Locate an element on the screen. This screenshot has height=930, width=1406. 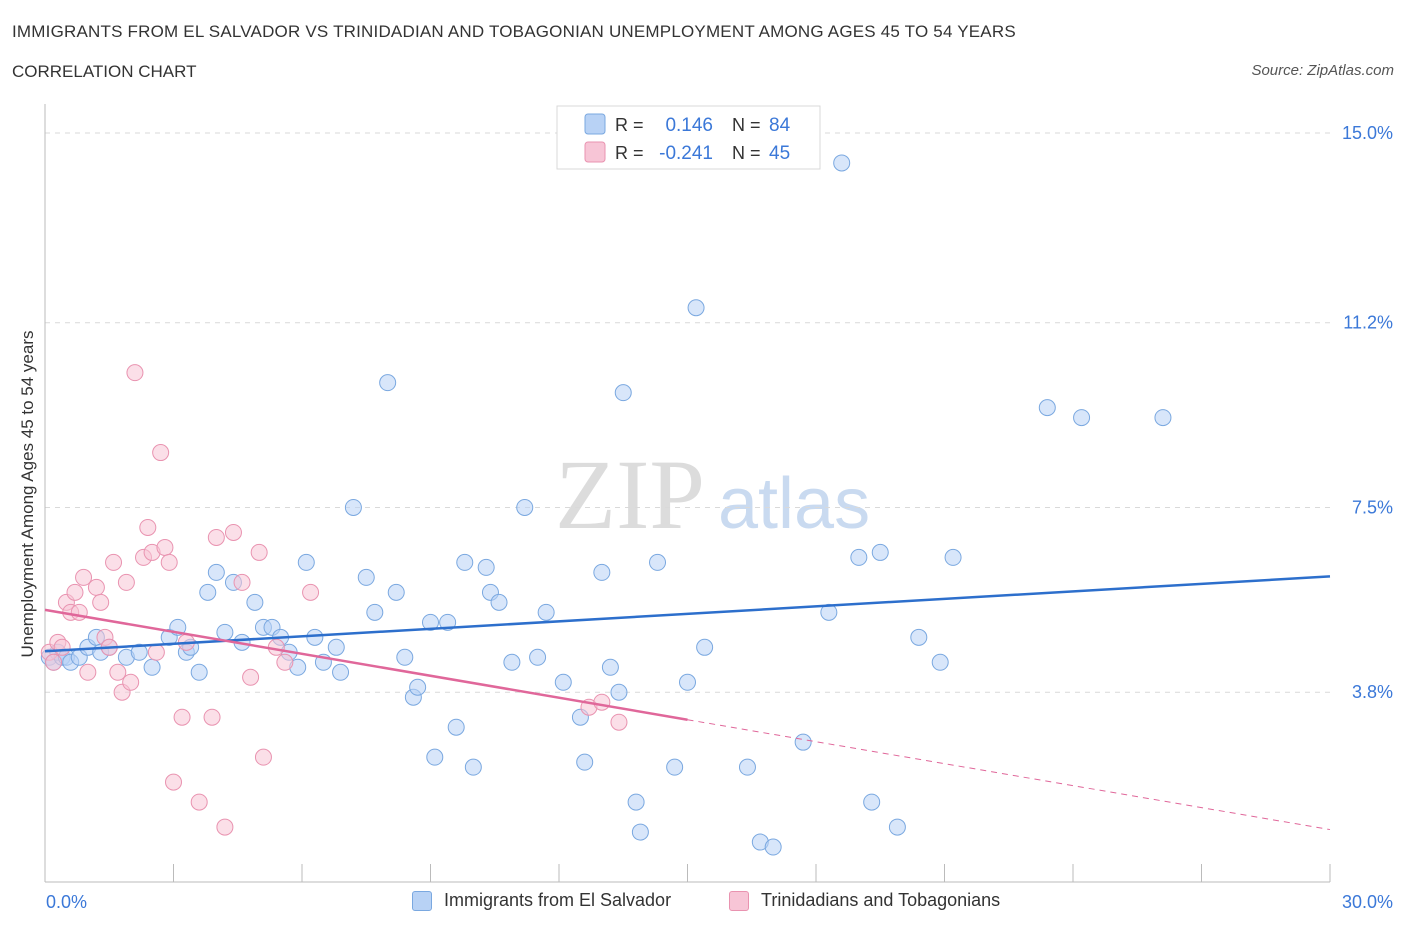
legend-n-label-pink: N = is located at coordinates (746, 153).